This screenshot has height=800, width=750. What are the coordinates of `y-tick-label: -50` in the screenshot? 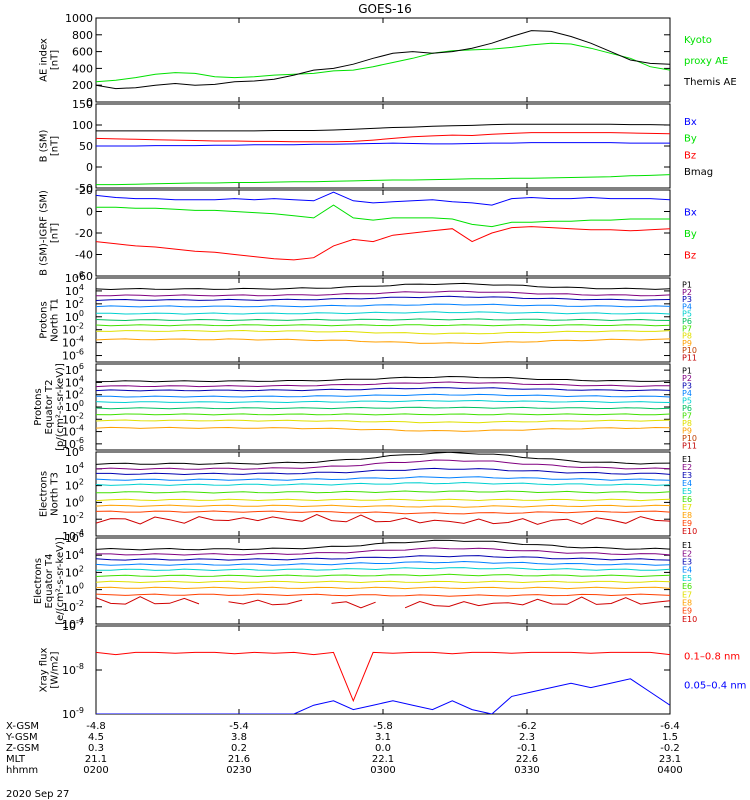 It's located at (84, 188).